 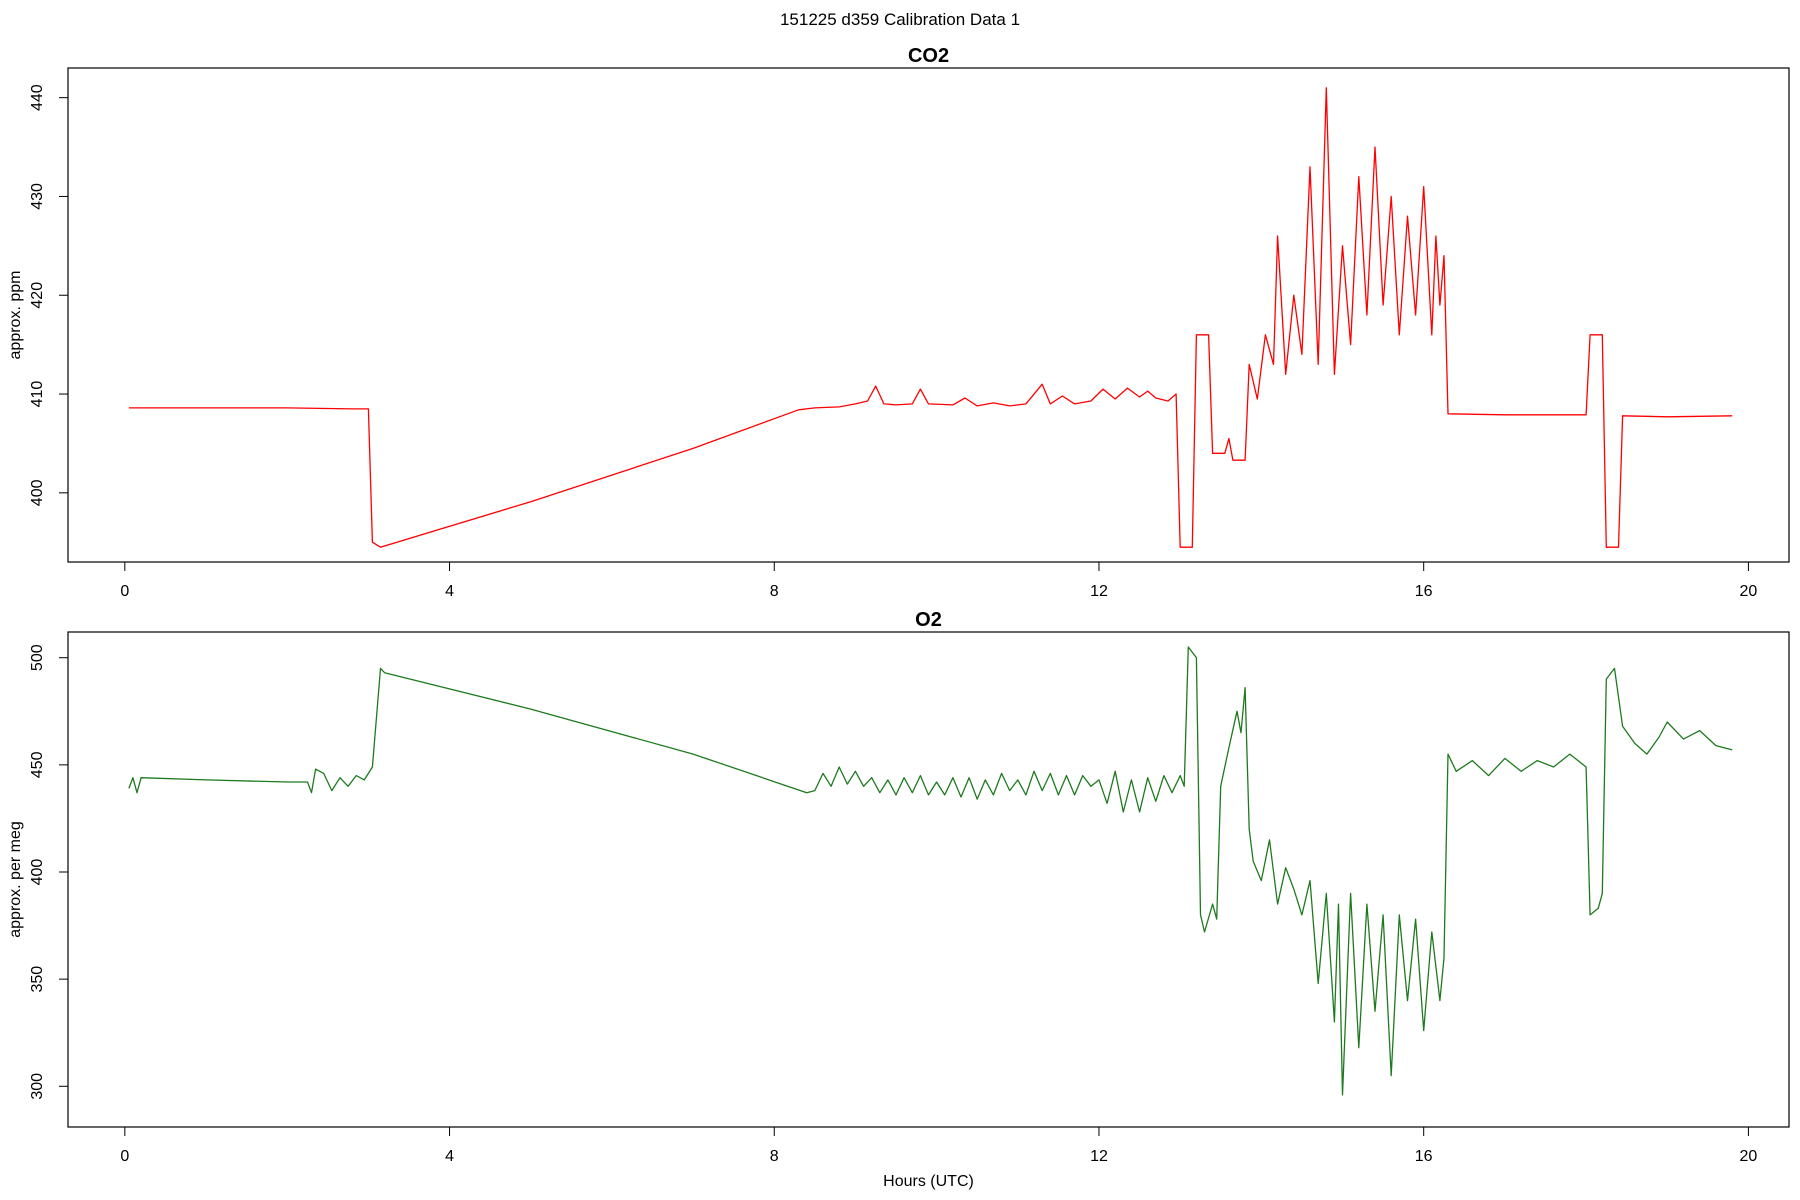 I want to click on o2-y-tick-label: 500, so click(x=37, y=657).